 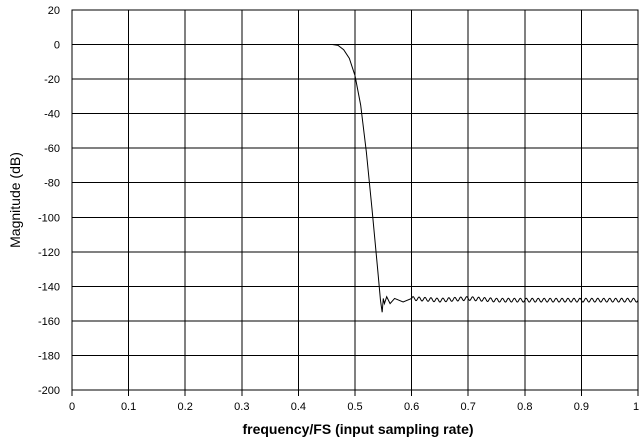 I want to click on y-tick-label: -40, so click(x=52, y=115).